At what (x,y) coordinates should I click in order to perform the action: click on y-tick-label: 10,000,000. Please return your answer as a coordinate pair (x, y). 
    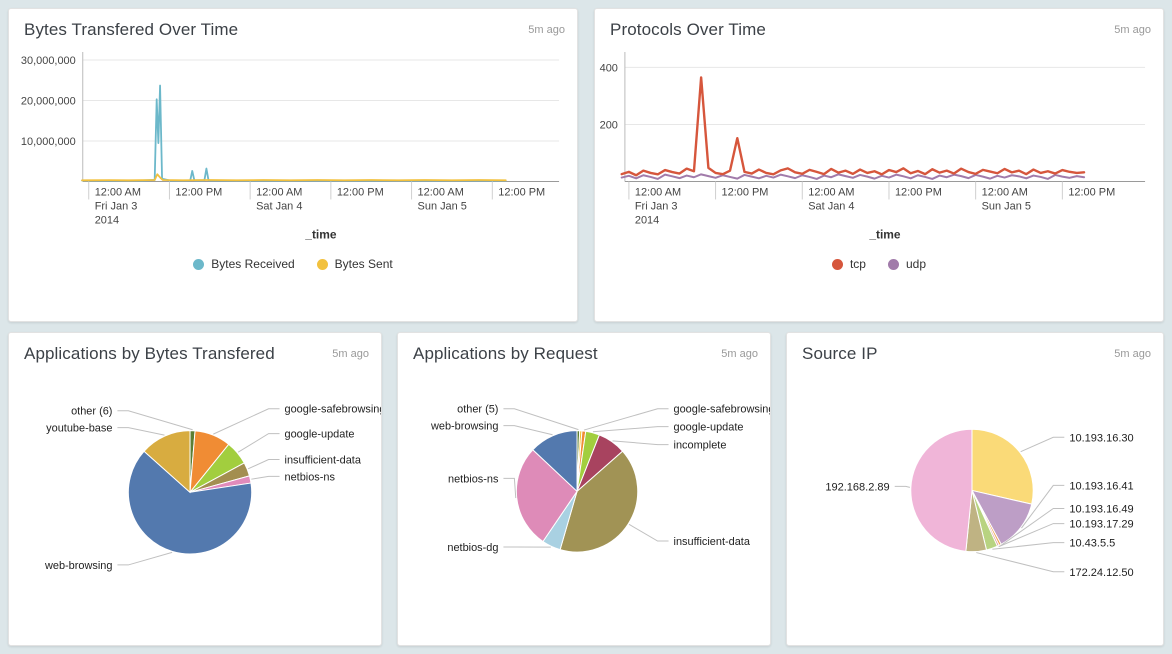
    Looking at the image, I should click on (48, 142).